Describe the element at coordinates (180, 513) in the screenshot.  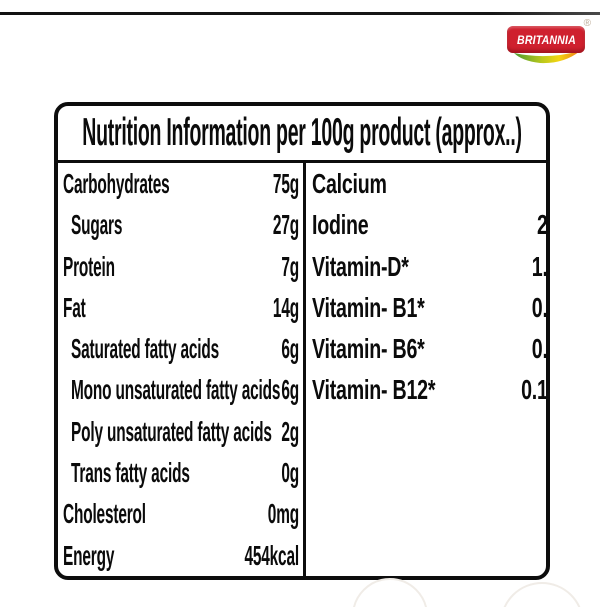
I see `row-cholesterol: Cholesterol 0mg` at that location.